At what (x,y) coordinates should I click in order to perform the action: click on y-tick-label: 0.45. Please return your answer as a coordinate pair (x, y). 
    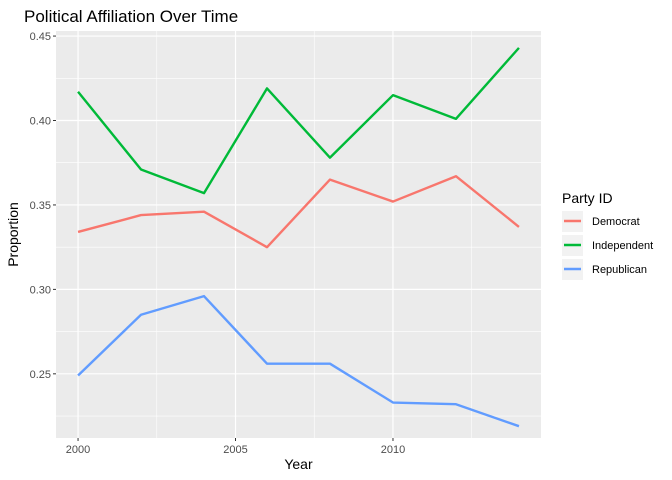
    Looking at the image, I should click on (40, 37).